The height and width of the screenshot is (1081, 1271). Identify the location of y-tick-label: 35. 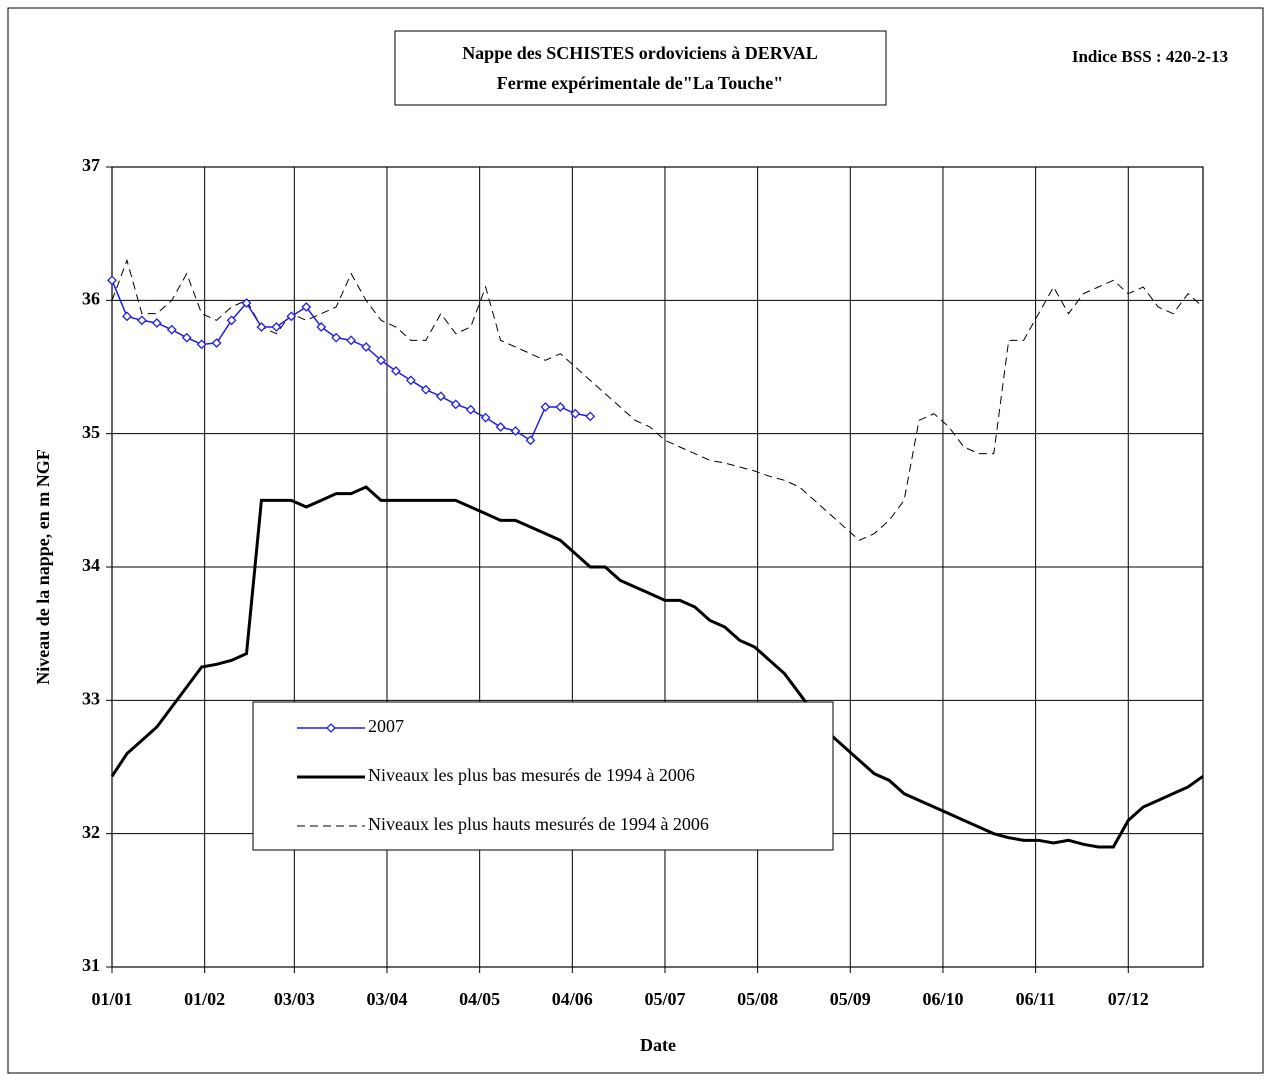
(91, 432).